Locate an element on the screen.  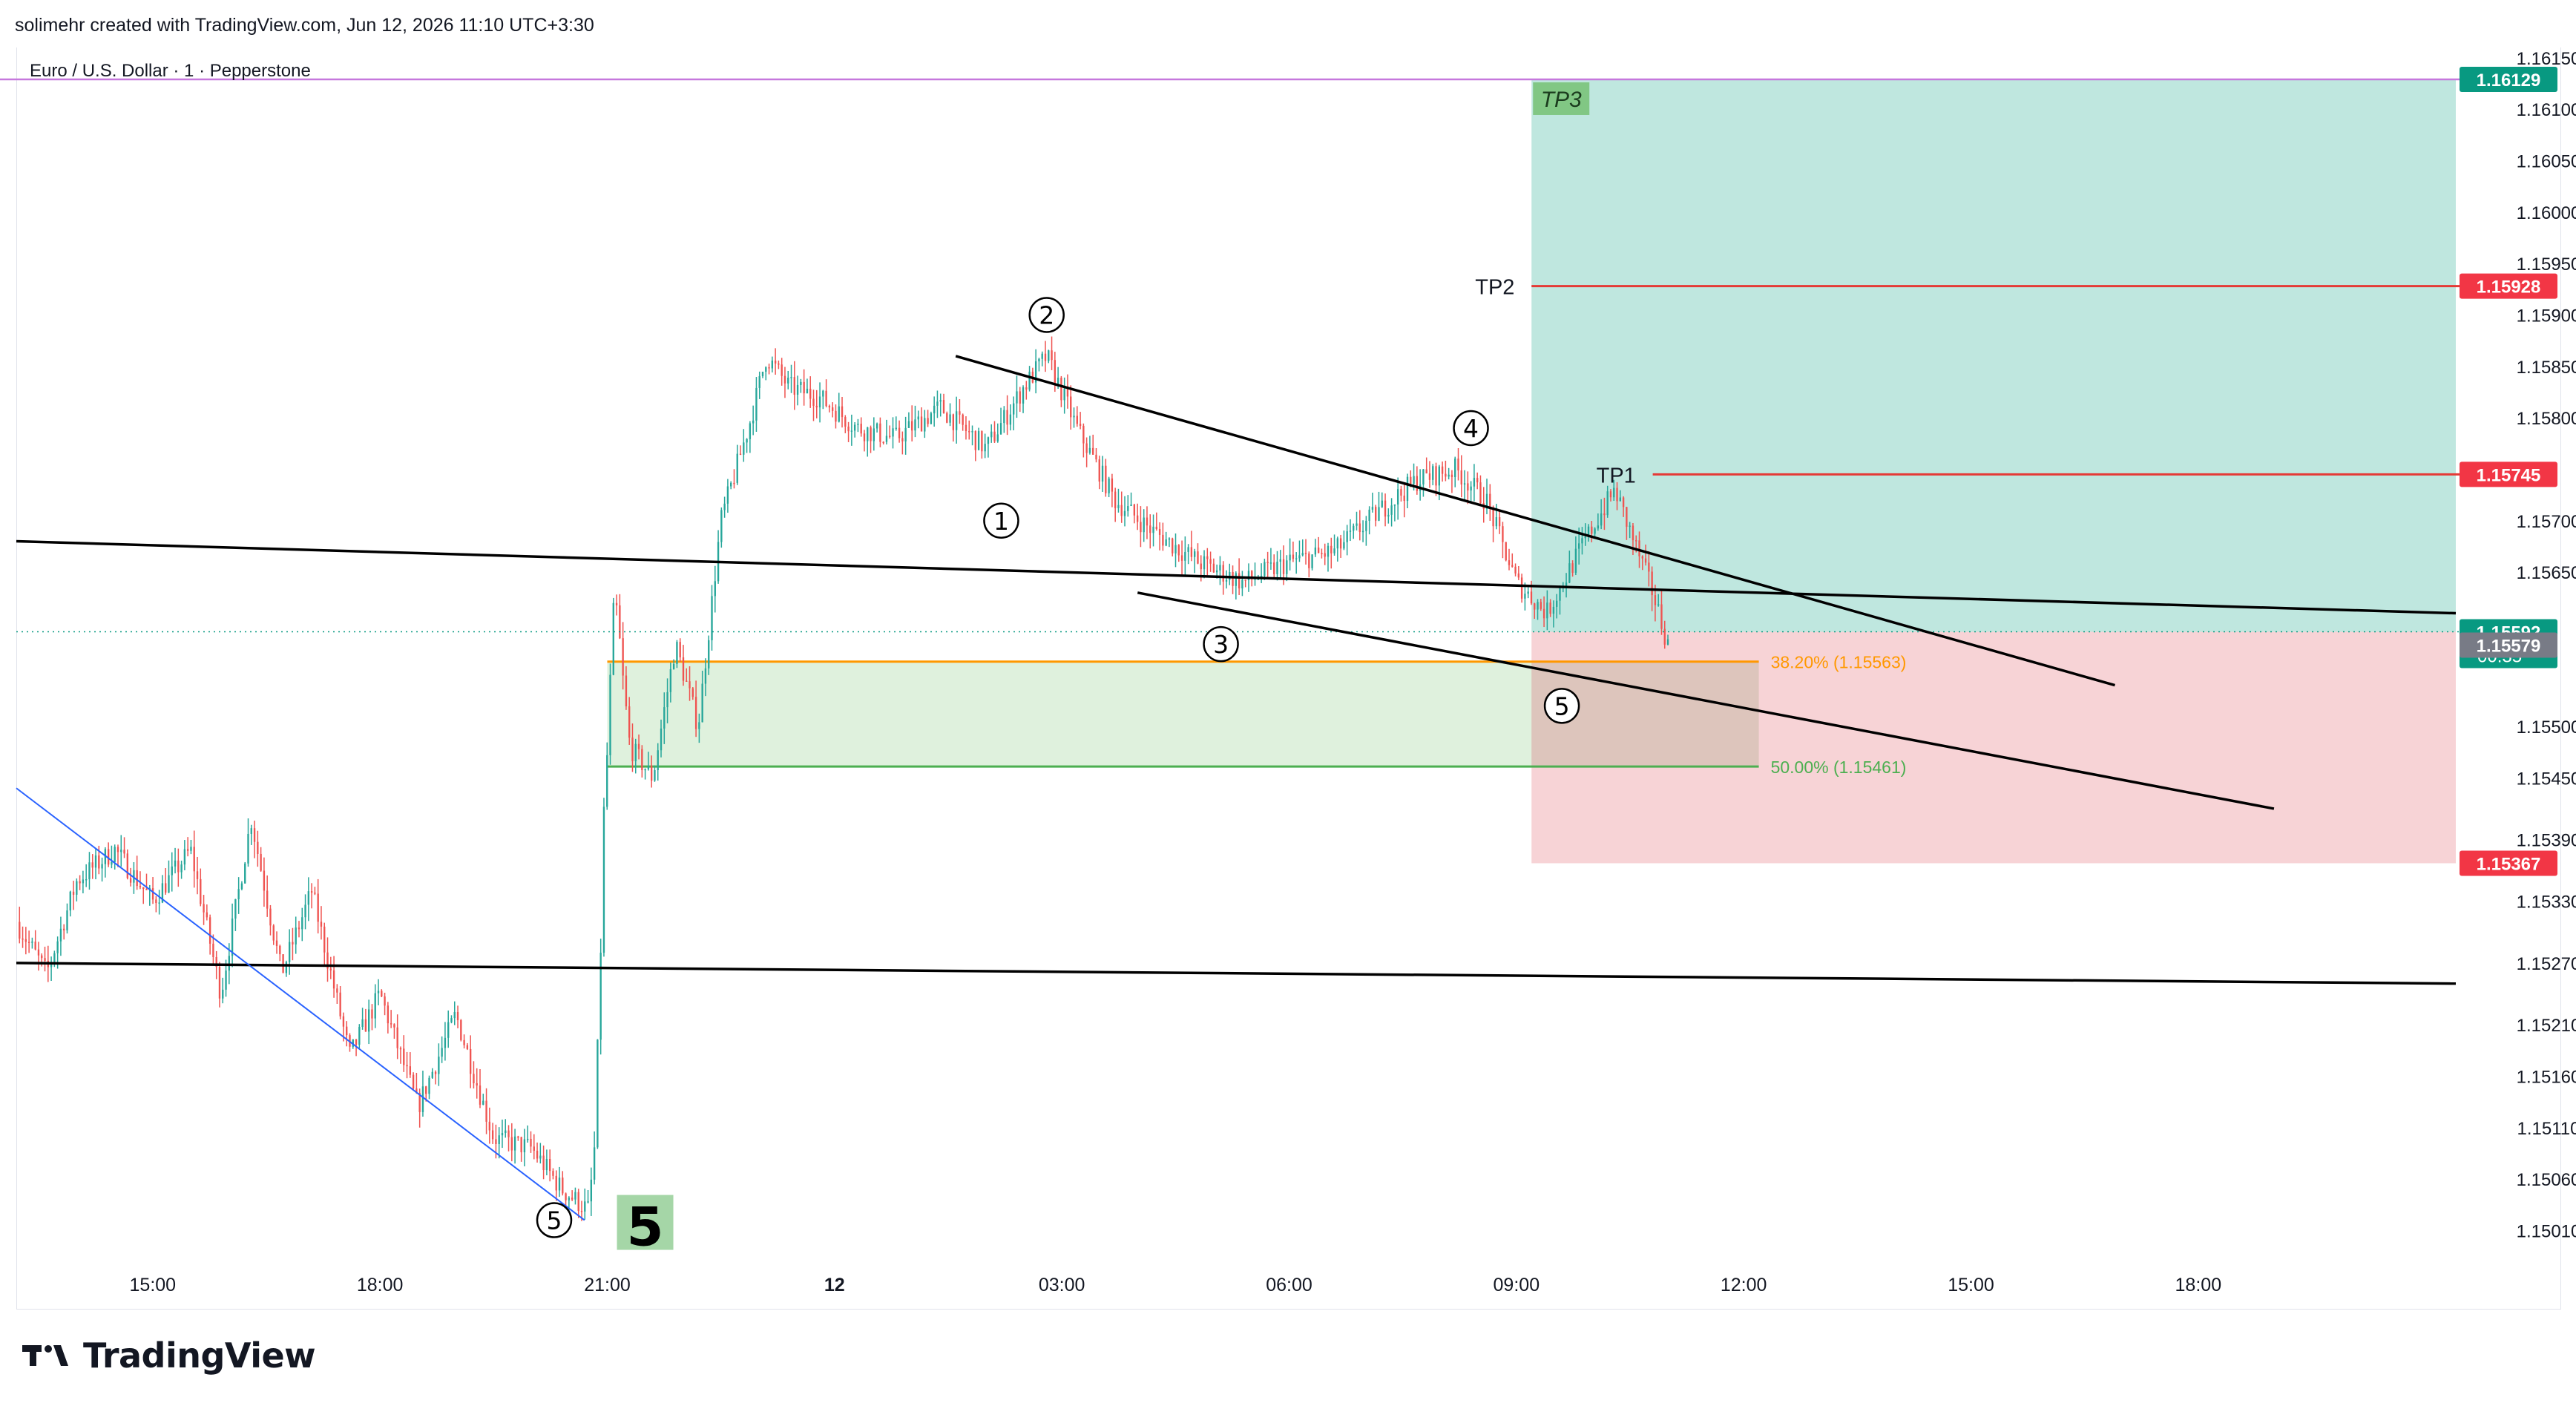
wave-label-3: 3 is located at coordinates (1221, 644).